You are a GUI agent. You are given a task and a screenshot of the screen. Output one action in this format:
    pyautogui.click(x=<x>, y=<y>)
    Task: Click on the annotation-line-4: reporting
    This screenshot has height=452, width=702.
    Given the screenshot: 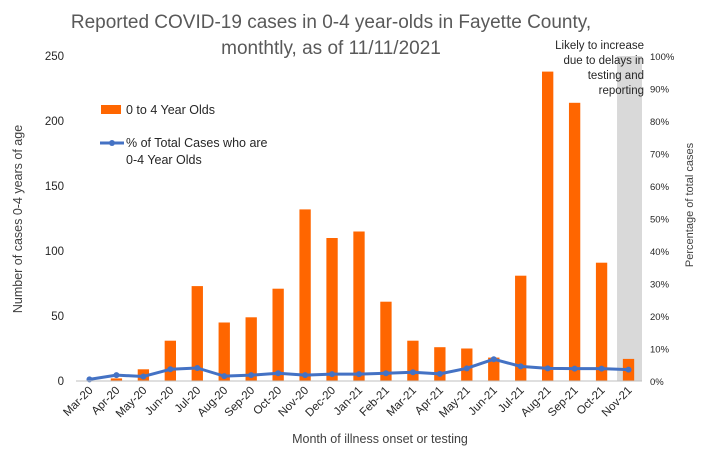 What is the action you would take?
    pyautogui.click(x=621, y=91)
    